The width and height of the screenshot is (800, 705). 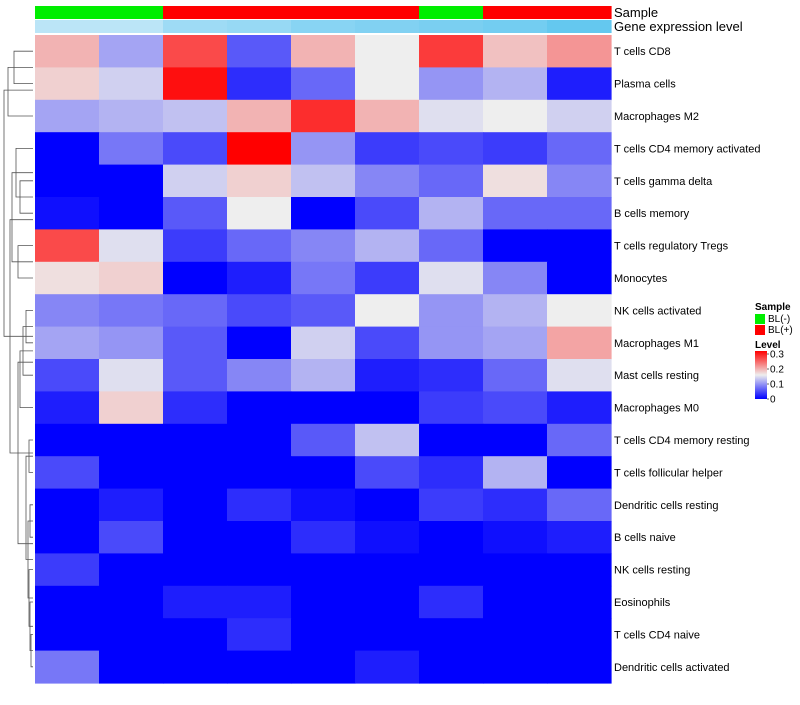 I want to click on row-label: Macrophages M2, so click(x=656, y=117).